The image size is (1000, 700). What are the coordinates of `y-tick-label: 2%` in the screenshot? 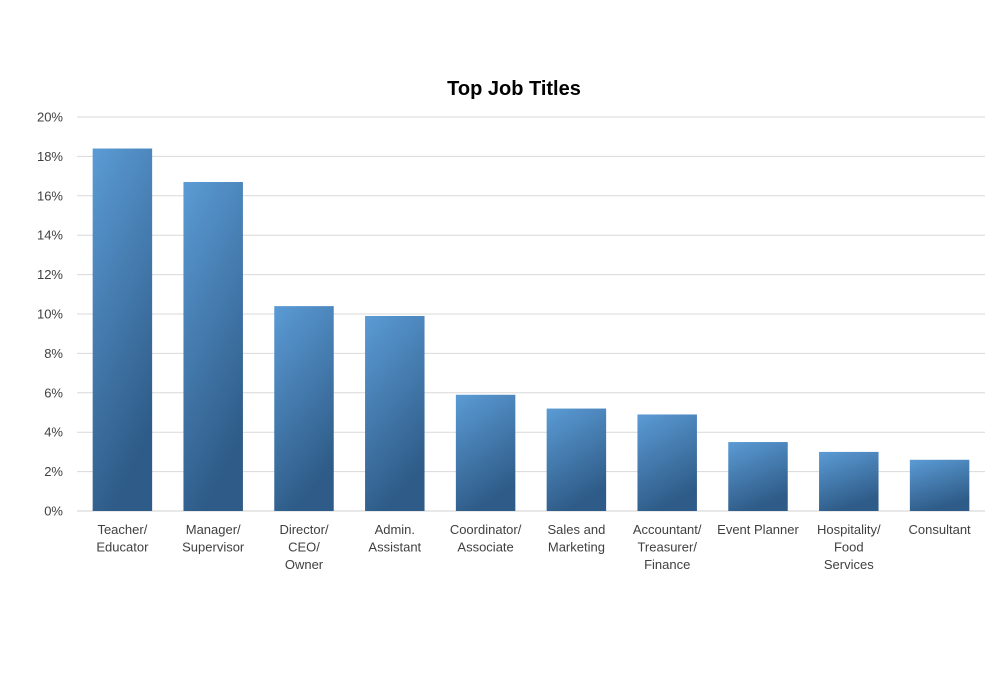 It's located at (53, 471).